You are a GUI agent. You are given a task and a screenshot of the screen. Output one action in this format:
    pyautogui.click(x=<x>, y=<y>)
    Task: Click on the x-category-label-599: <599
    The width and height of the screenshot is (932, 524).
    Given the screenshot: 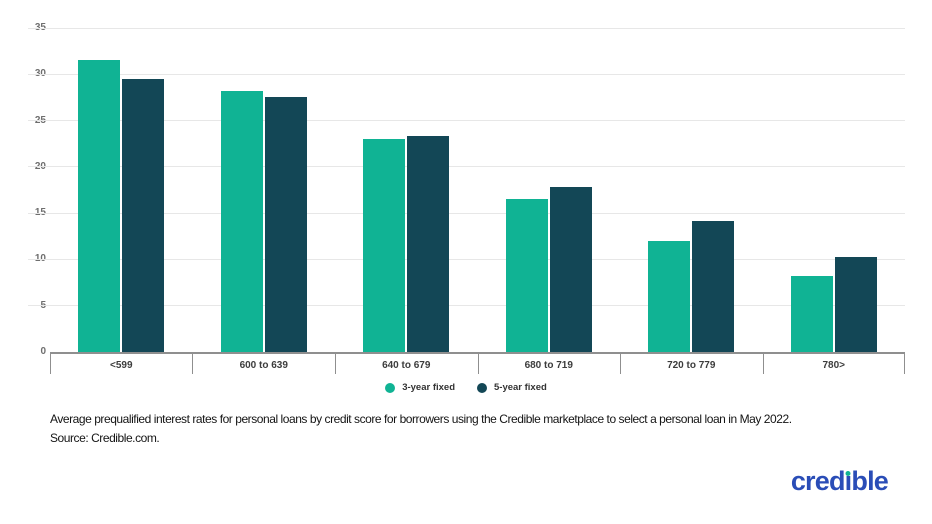 What is the action you would take?
    pyautogui.click(x=121, y=365)
    